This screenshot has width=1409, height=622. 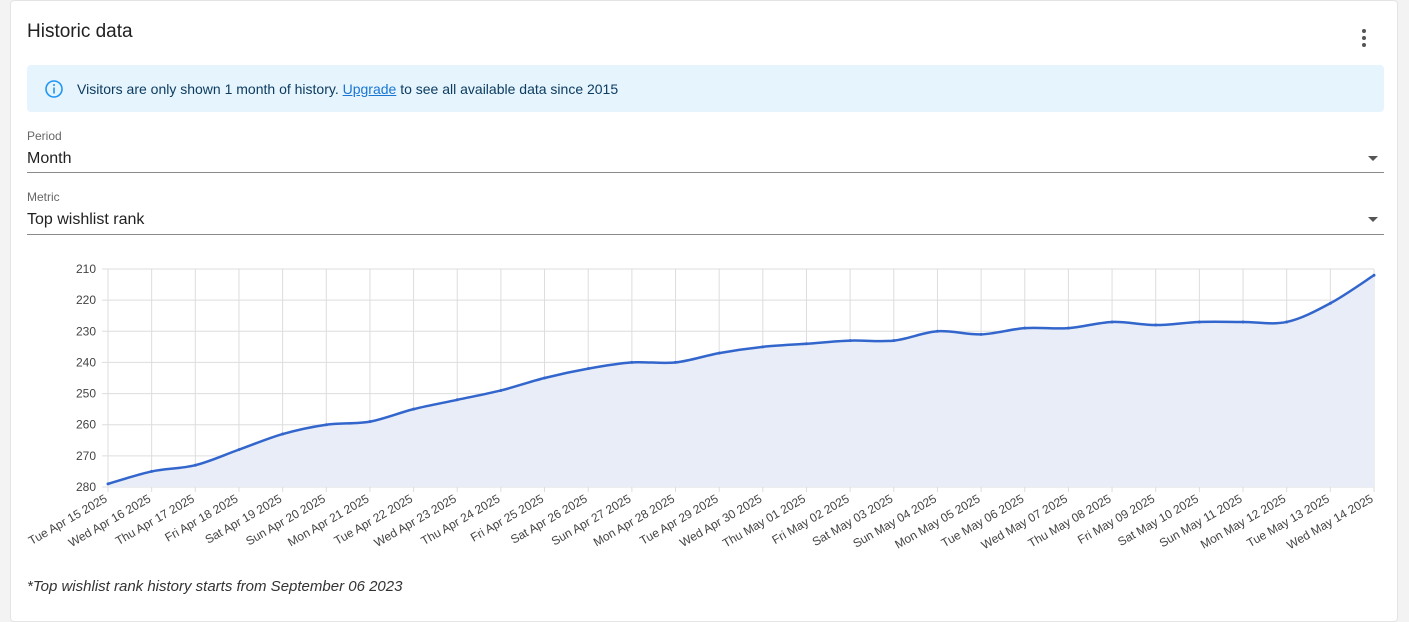 What do you see at coordinates (49, 158) in the screenshot?
I see `period-value: Month` at bounding box center [49, 158].